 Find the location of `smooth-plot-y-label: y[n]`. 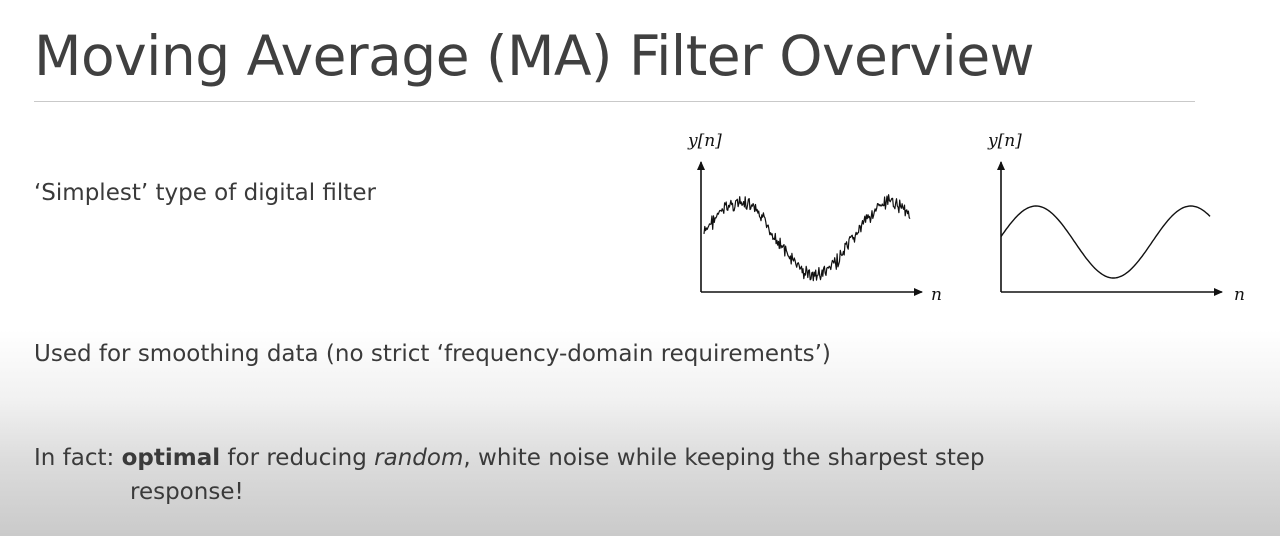

smooth-plot-y-label: y[n] is located at coordinates (1004, 141).